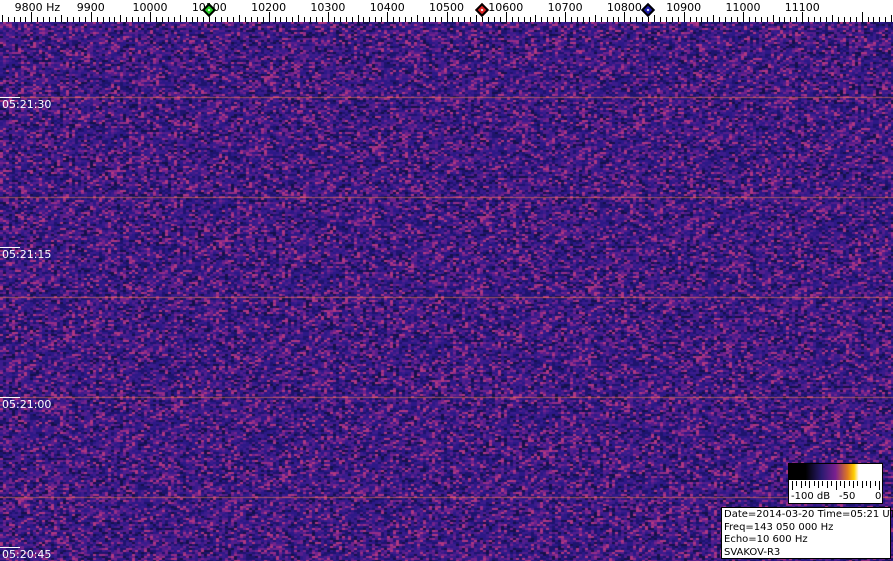 This screenshot has height=561, width=893. Describe the element at coordinates (27, 554) in the screenshot. I see `time-label: 05:20:45` at that location.